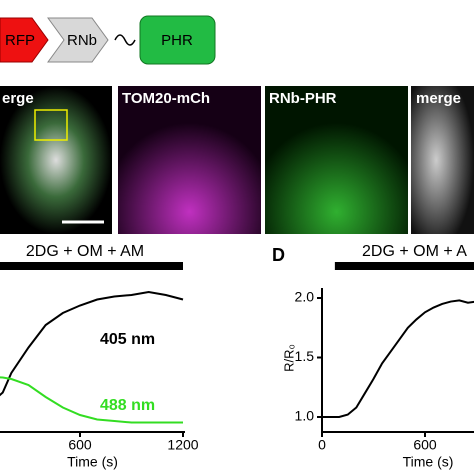  I want to click on image-label: RNb-PHR, so click(303, 98).